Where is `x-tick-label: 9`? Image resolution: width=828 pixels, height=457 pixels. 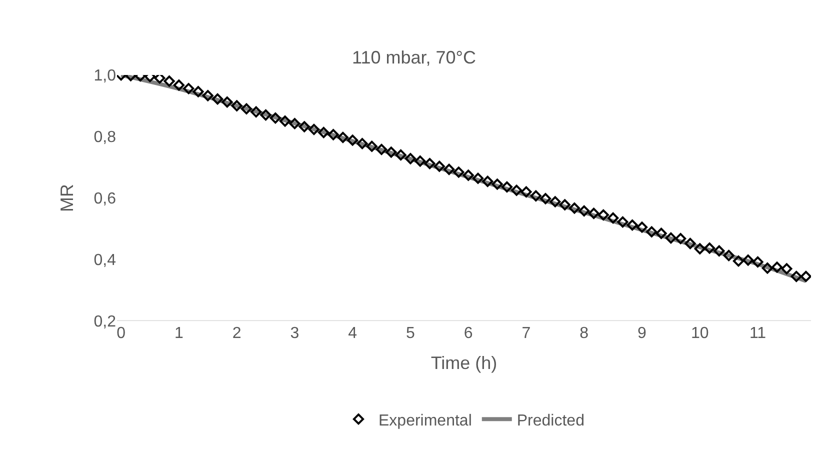
x-tick-label: 9 is located at coordinates (642, 333).